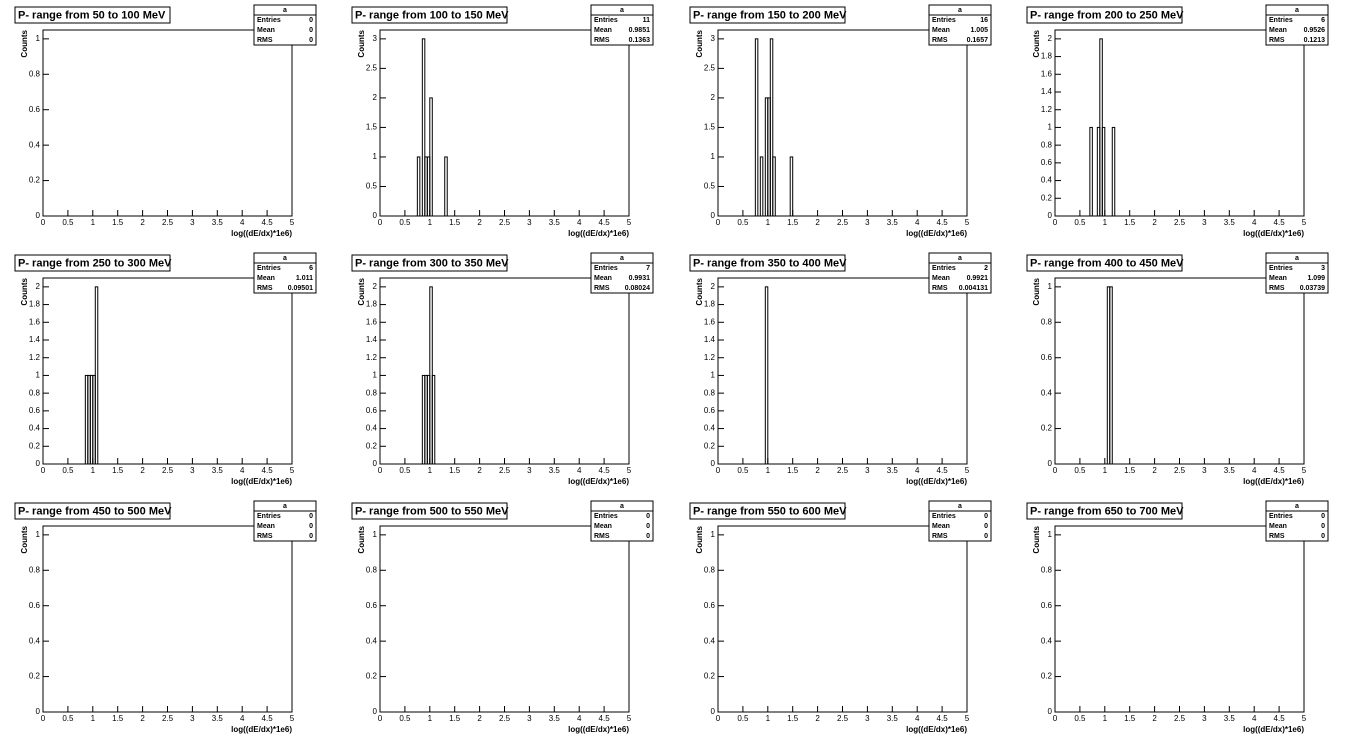 The width and height of the screenshot is (1348, 744). I want to click on y-tick-label: 2.5, so click(372, 67).